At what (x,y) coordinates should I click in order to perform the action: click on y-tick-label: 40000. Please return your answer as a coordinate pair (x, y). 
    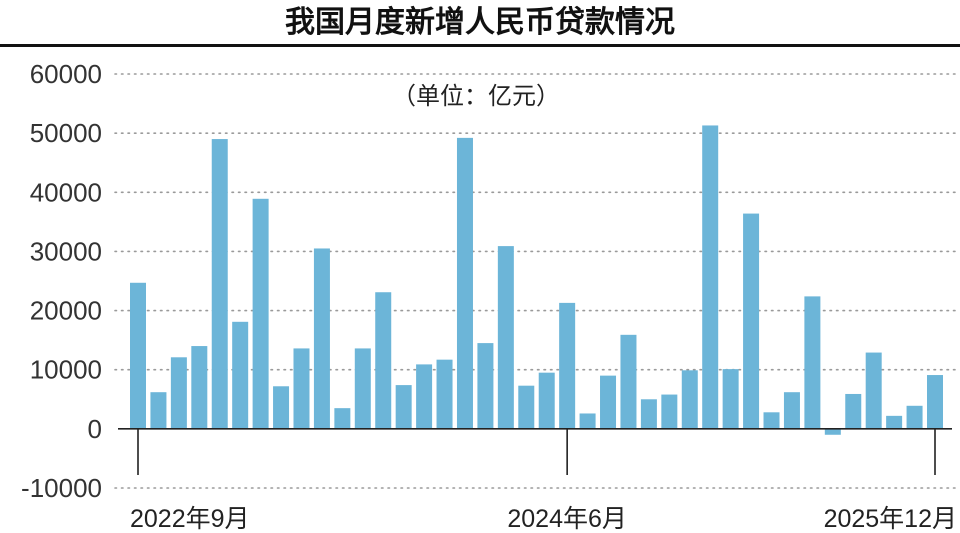
    Looking at the image, I should click on (66, 192).